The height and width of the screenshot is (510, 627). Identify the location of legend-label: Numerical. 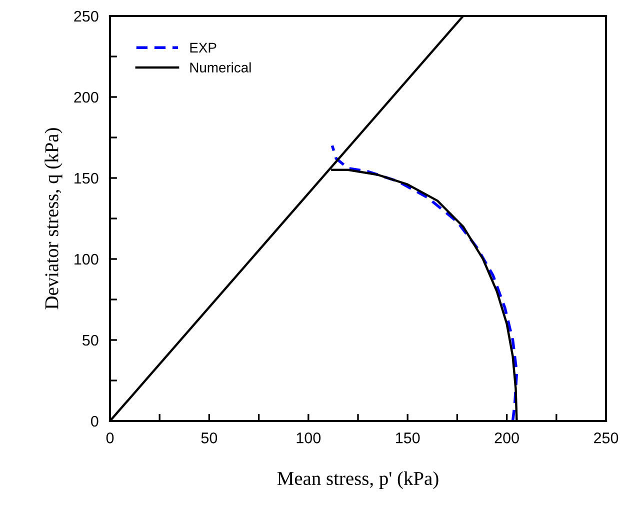
(220, 67).